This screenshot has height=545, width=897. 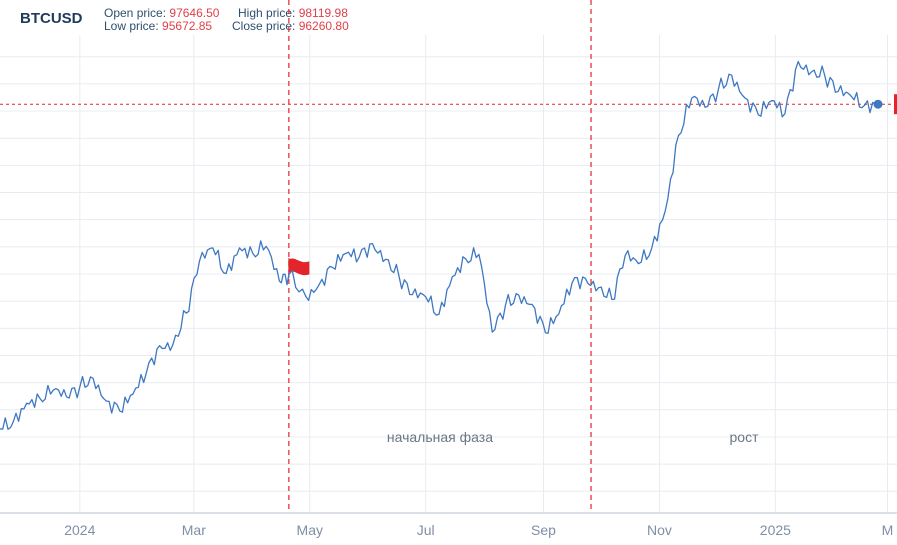 What do you see at coordinates (745, 437) in the screenshot?
I see `phase-label: рост` at bounding box center [745, 437].